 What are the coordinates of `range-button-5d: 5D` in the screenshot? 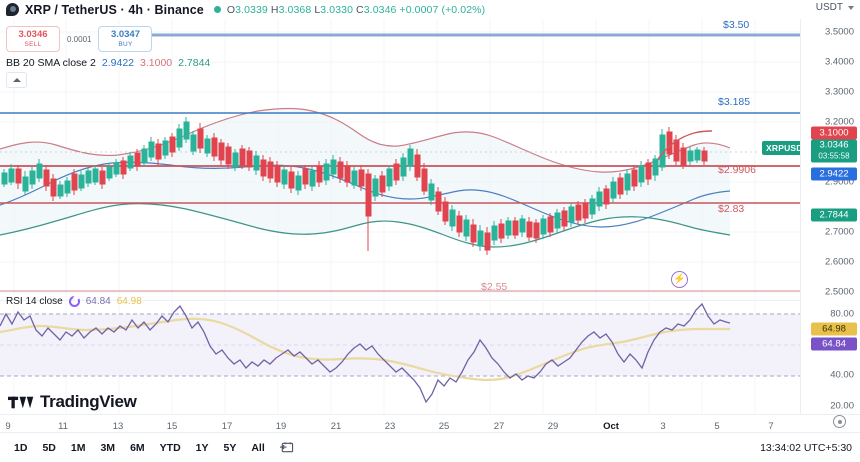 It's located at (49, 447).